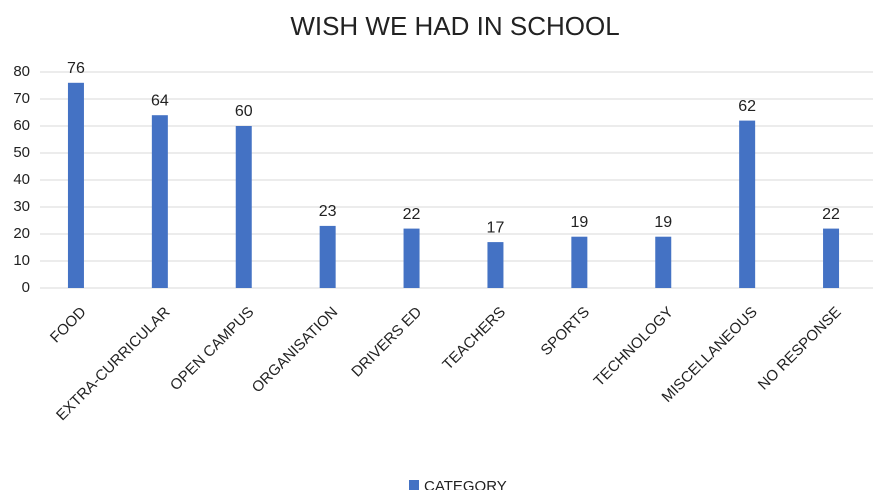 The image size is (879, 490). Describe the element at coordinates (496, 227) in the screenshot. I see `data-label: 17` at that location.